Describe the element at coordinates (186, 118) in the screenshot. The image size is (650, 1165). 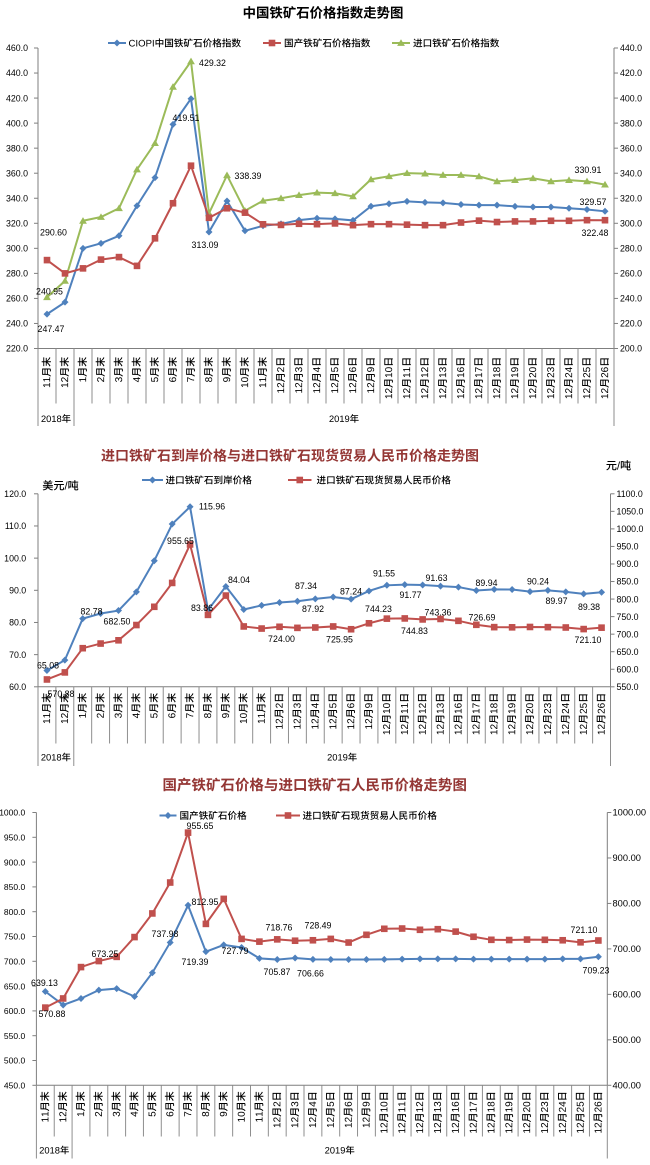
I see `svg-text: 419.51` at that location.